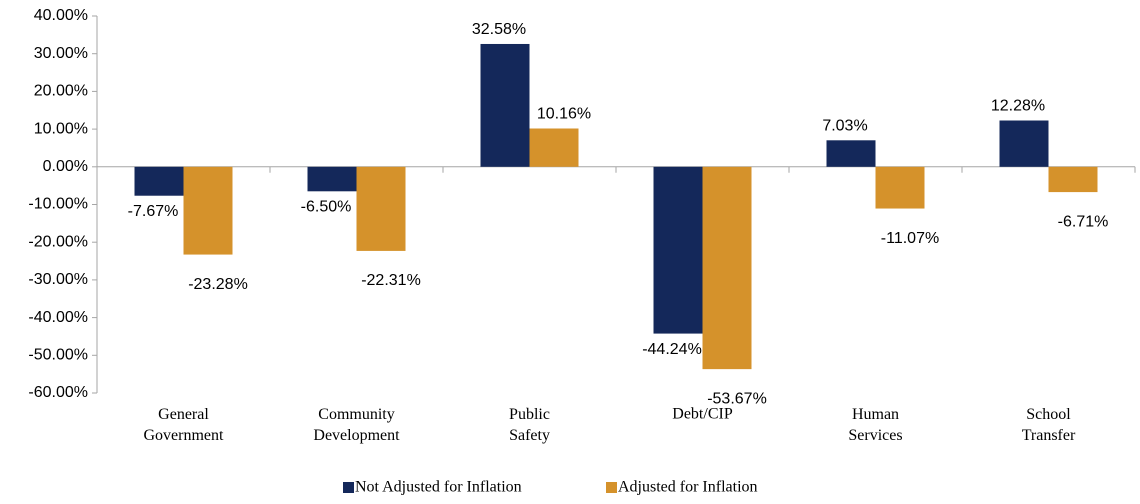 This screenshot has width=1140, height=504. What do you see at coordinates (391, 280) in the screenshot?
I see `value-label: -22.31%` at bounding box center [391, 280].